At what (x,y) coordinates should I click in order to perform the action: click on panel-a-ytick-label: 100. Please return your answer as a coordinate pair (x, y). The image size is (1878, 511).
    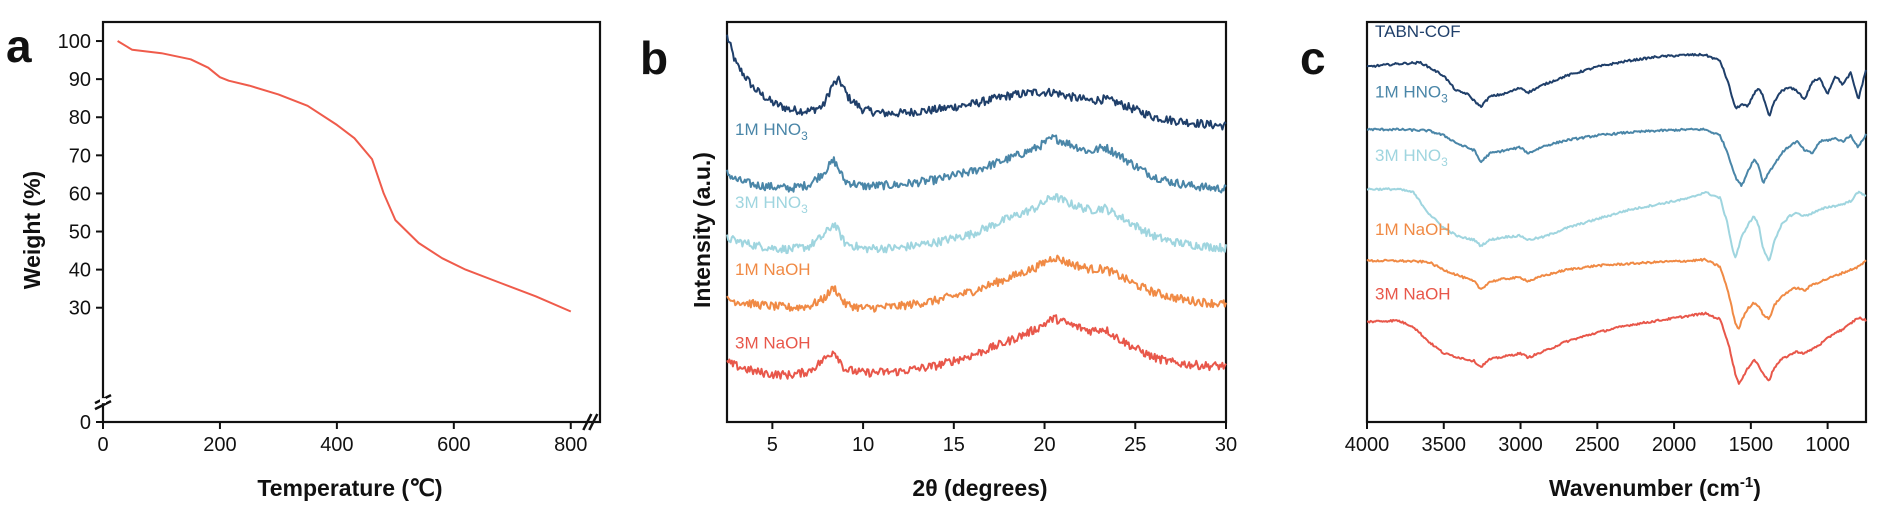
    Looking at the image, I should click on (74, 42).